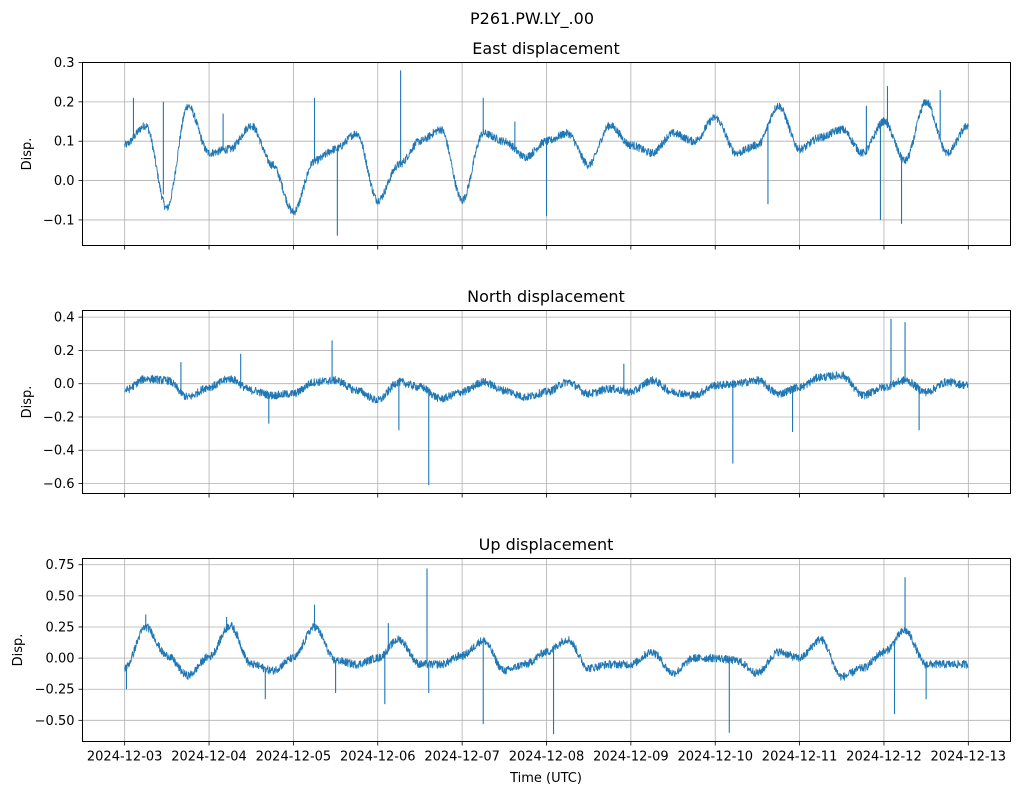  Describe the element at coordinates (884, 757) in the screenshot. I see `x-tick-label: 2024-12-12` at that location.